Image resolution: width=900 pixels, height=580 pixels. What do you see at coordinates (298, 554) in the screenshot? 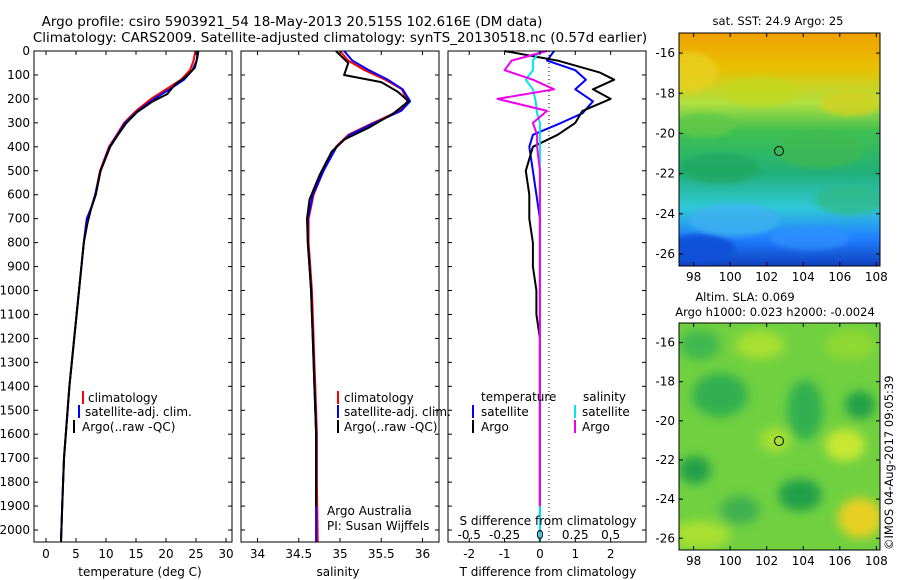
I see `x-tick-label: 34.5` at bounding box center [298, 554].